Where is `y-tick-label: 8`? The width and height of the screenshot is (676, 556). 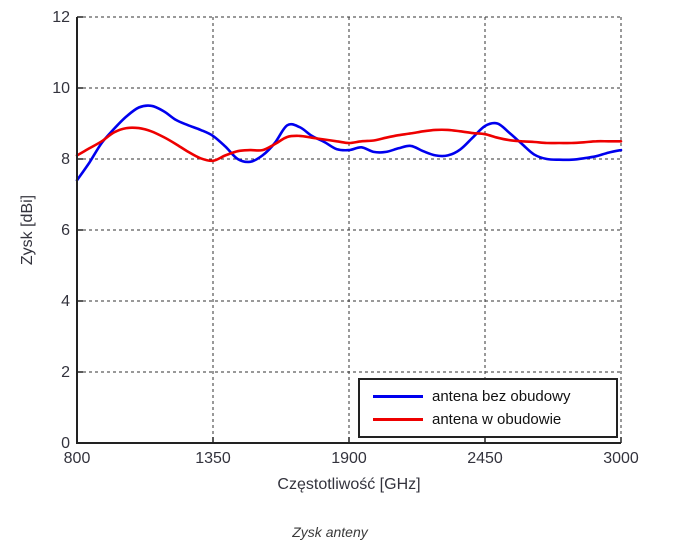
y-tick-label: 8 is located at coordinates (65, 159).